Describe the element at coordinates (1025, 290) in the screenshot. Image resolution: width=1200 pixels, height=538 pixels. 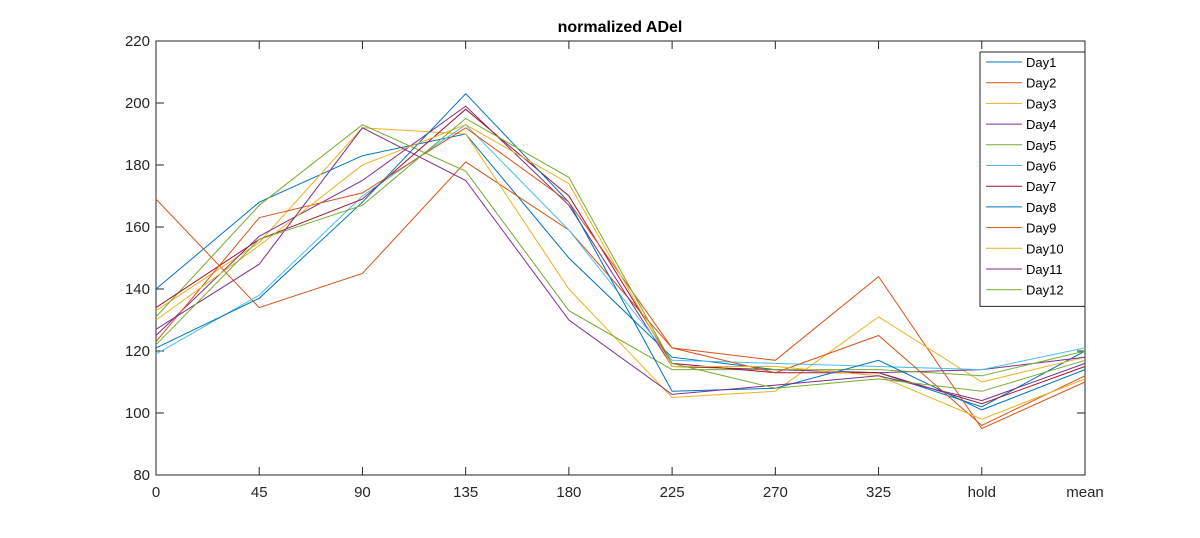
I see `legend-entry-day12: Day12` at that location.